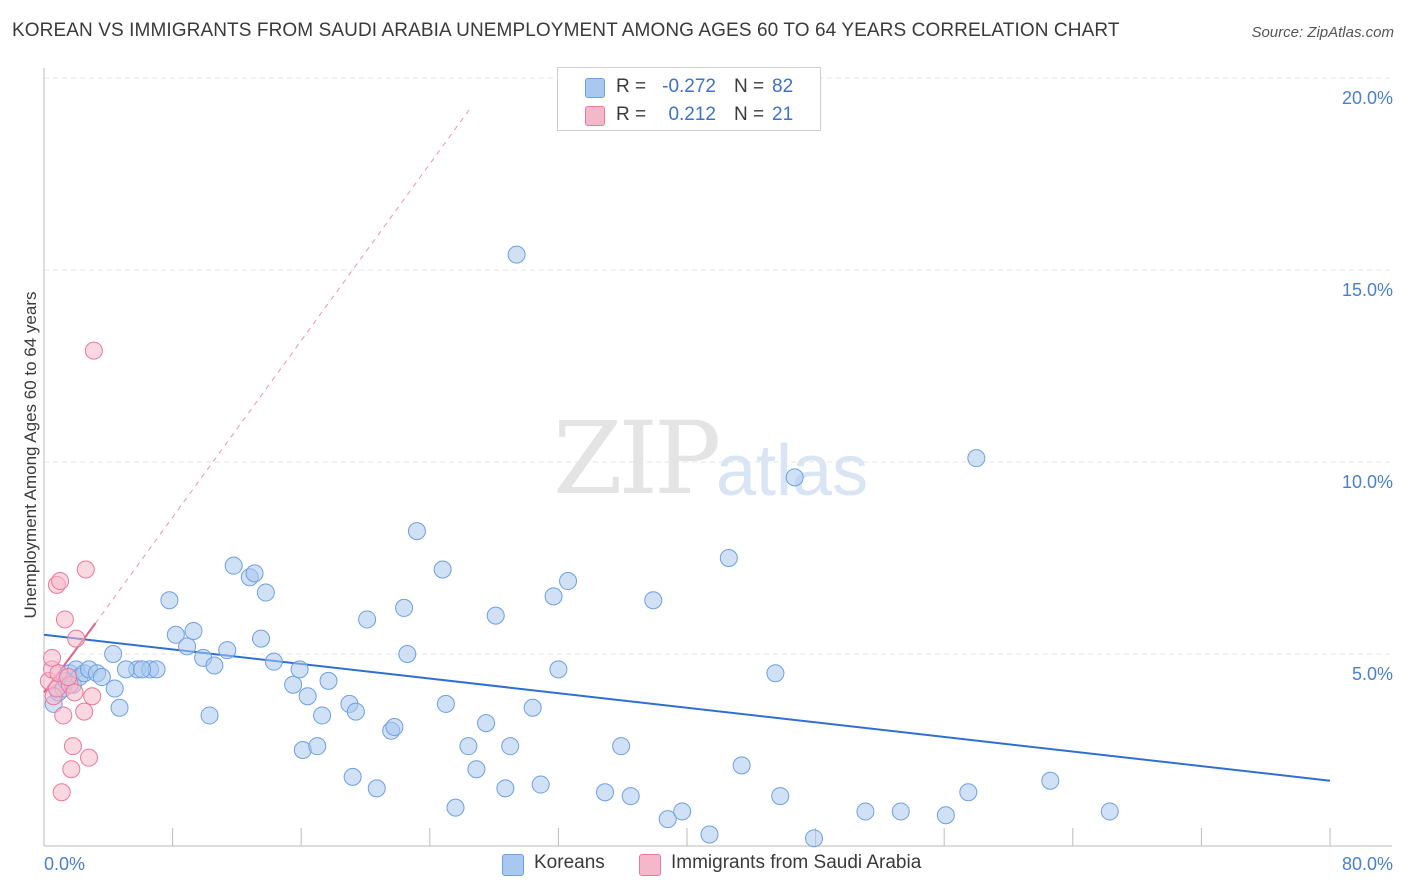  Describe the element at coordinates (637, 458) in the screenshot. I see `watermark-zip: ZIP` at that location.